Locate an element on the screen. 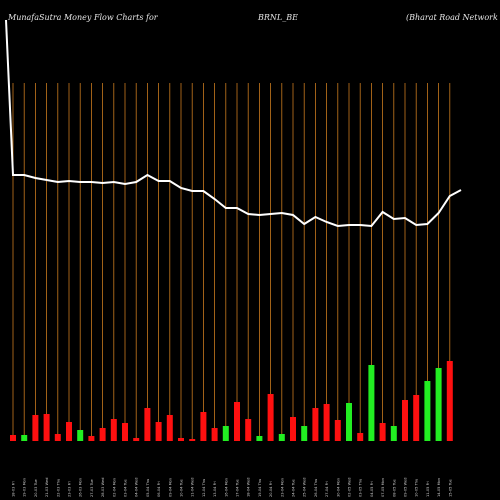 This screenshot has width=500, height=500. x-tick-label: 19-04 Thu is located at coordinates (260, 488).